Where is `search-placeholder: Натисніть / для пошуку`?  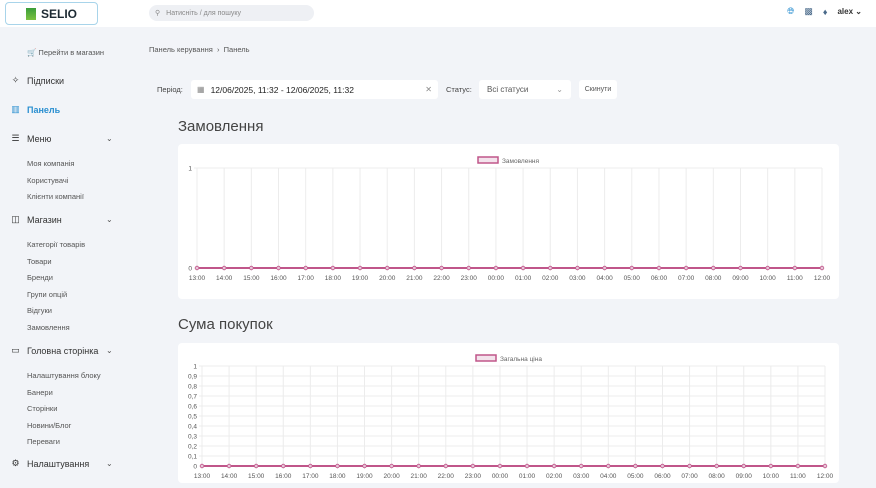
search-placeholder: Натисніть / для пошуку is located at coordinates (204, 13).